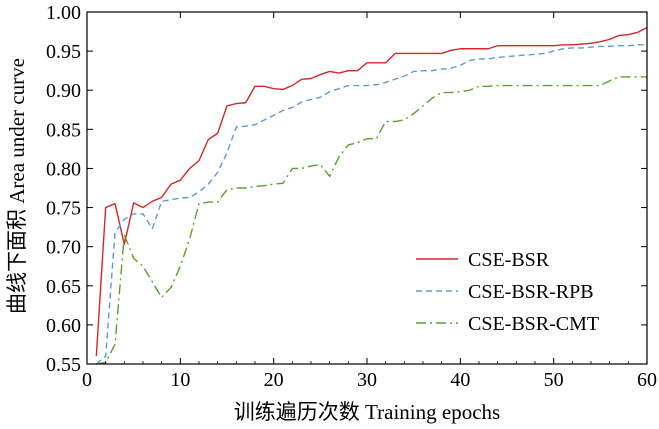 Image resolution: width=659 pixels, height=429 pixels. Describe the element at coordinates (63, 287) in the screenshot. I see `y-tick-label: 0.65` at that location.